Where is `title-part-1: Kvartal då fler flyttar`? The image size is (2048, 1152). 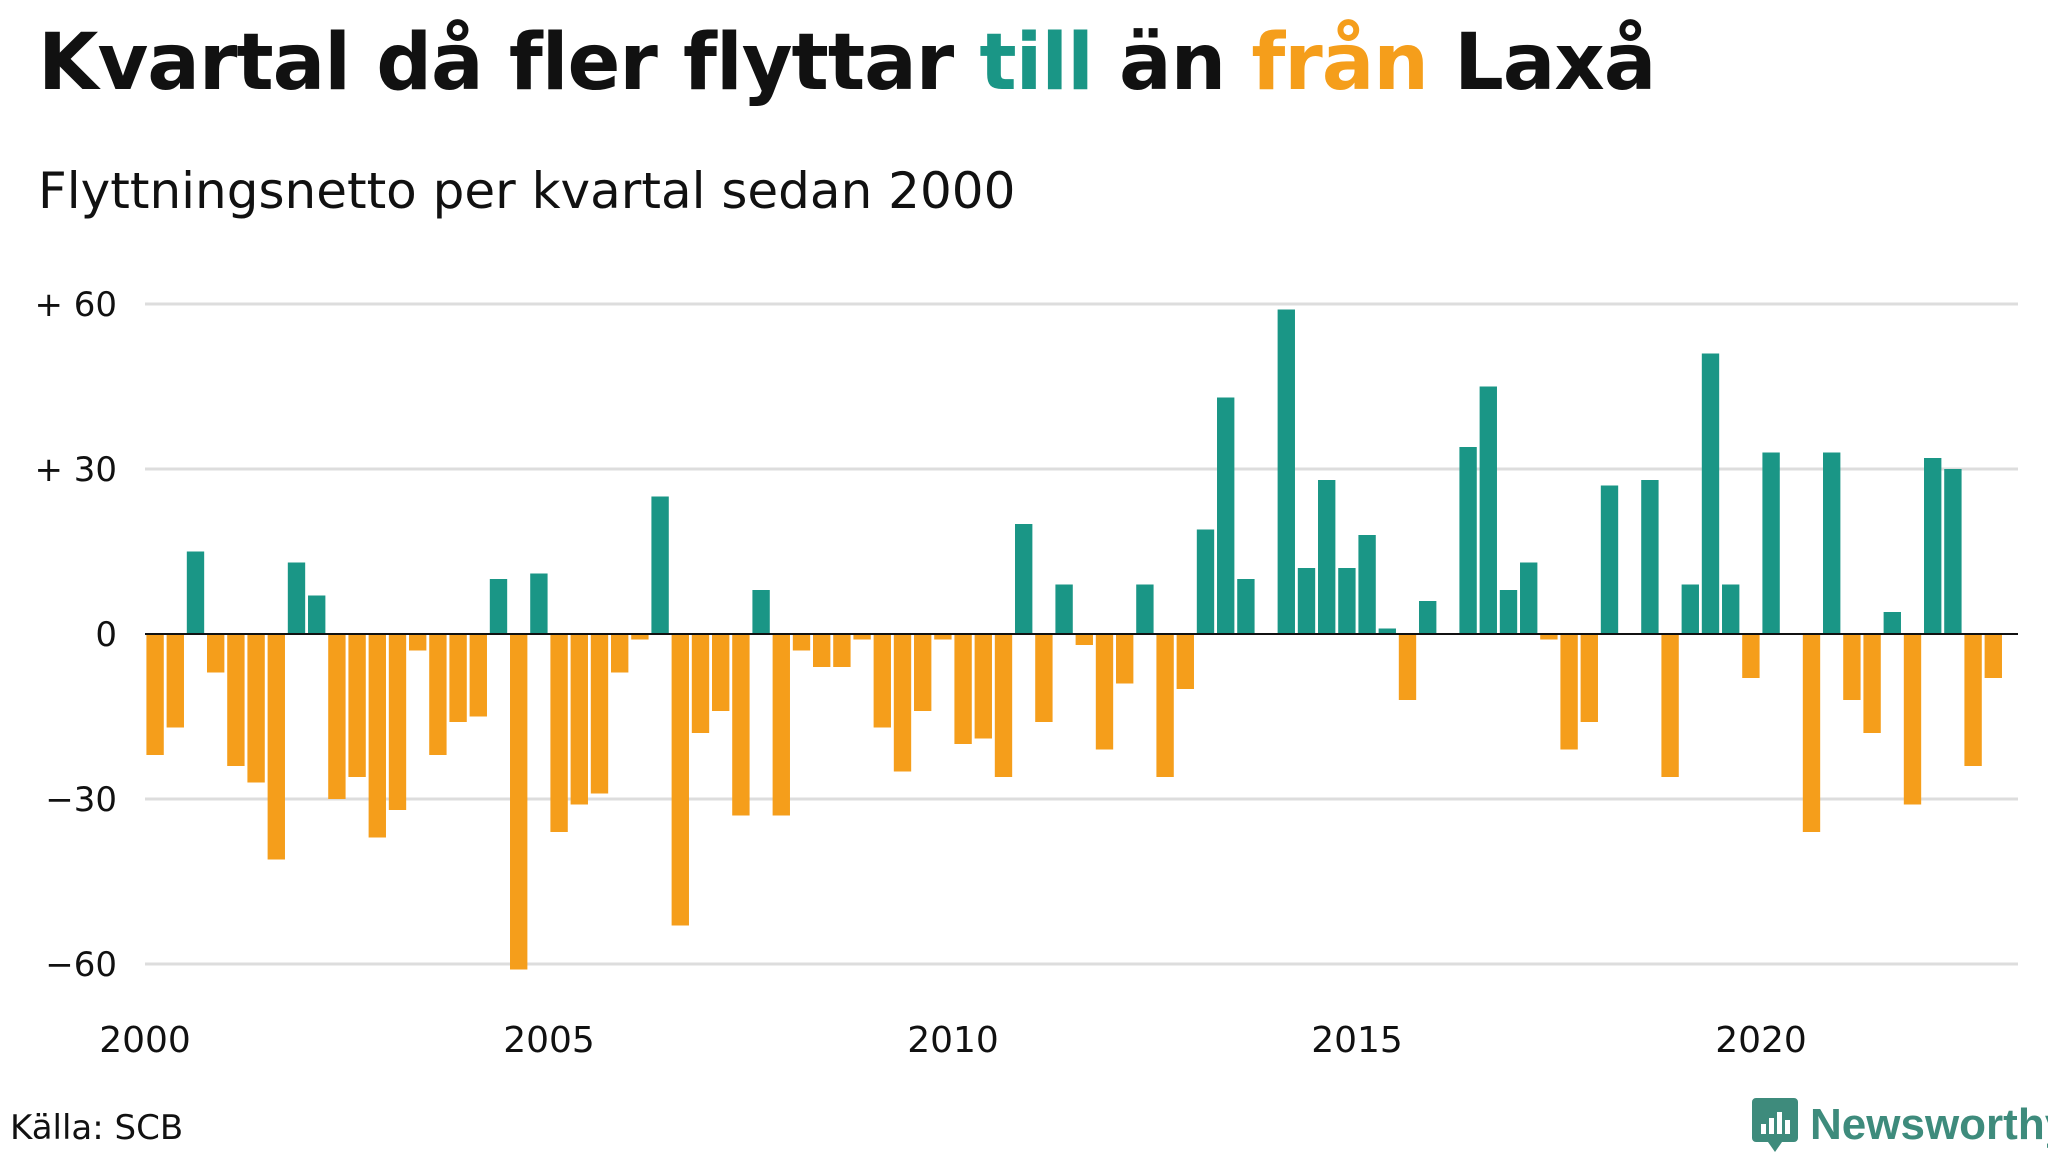
title-part-1: Kvartal då fler flyttar is located at coordinates (509, 63).